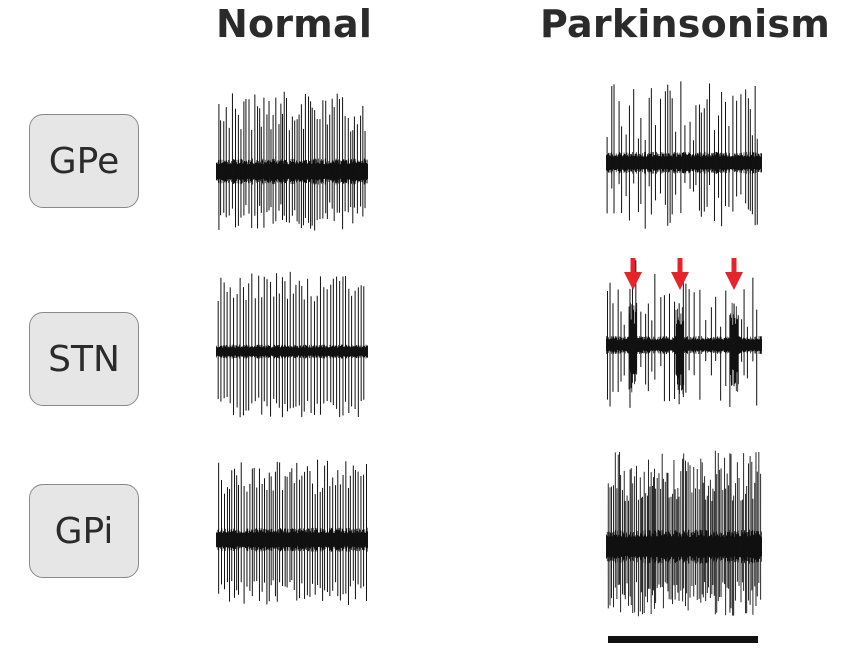  I want to click on spike-trace-normal-gpi, so click(292, 532).